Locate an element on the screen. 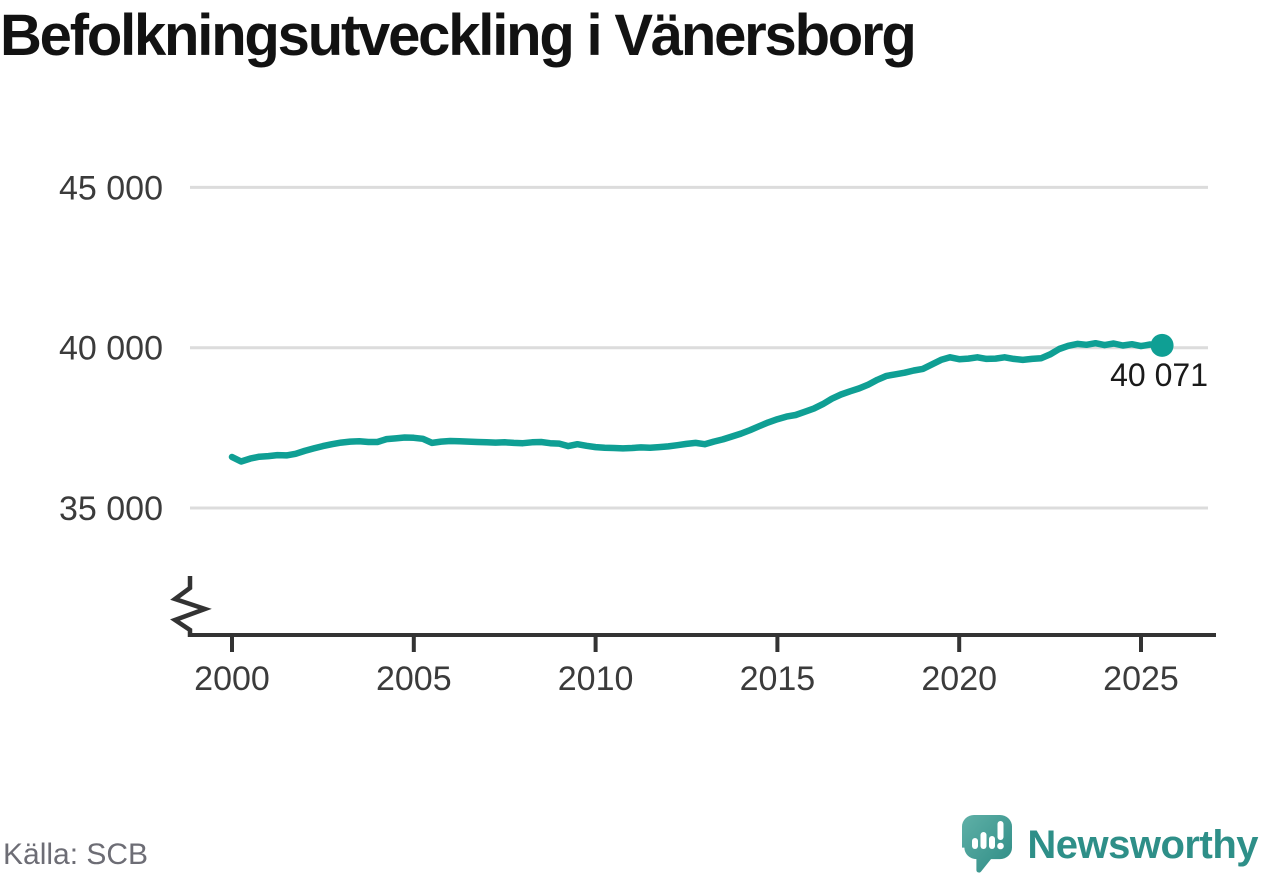 This screenshot has width=1262, height=879. newsworthy-speech-bubble-bars-icon is located at coordinates (987, 844).